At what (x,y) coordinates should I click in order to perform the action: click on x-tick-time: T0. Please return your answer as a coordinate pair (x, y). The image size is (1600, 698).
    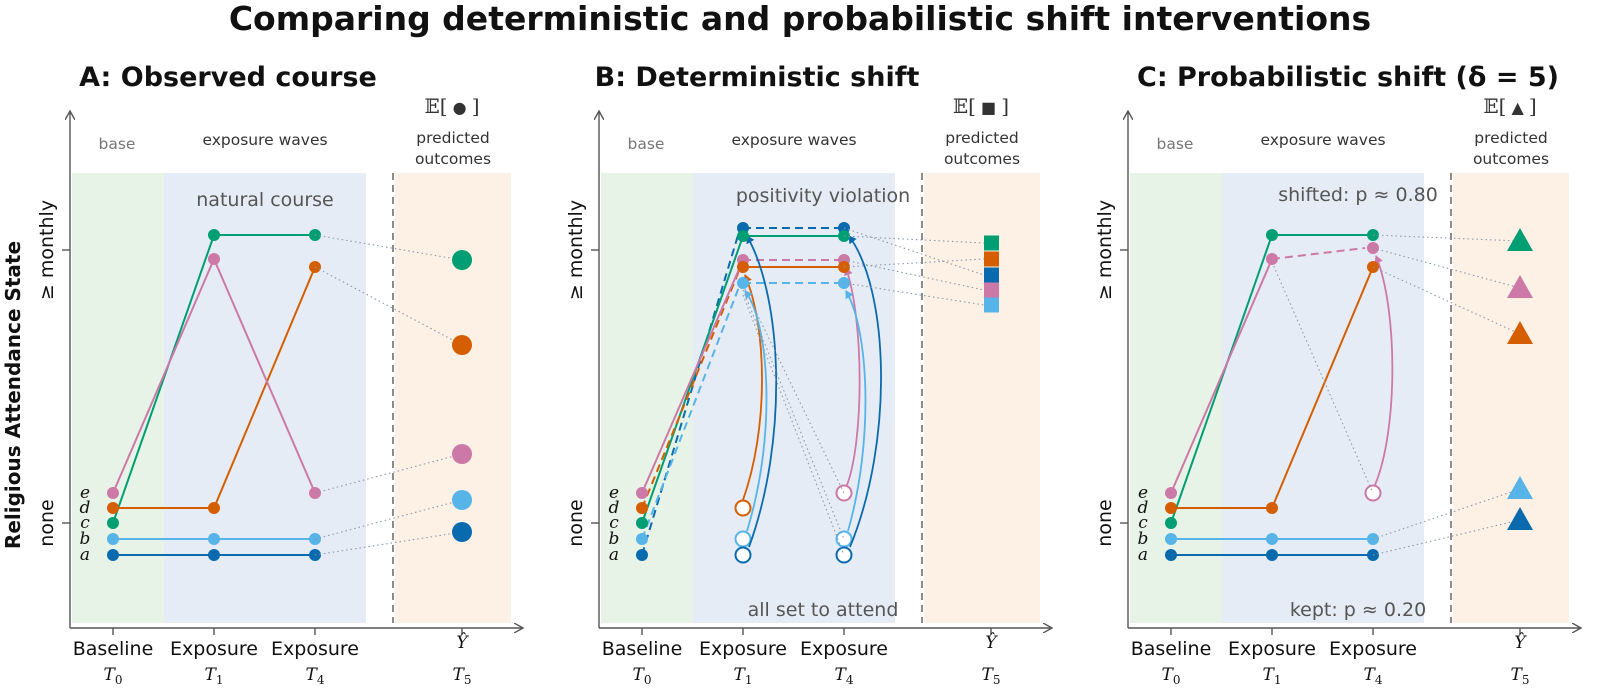
    Looking at the image, I should click on (113, 676).